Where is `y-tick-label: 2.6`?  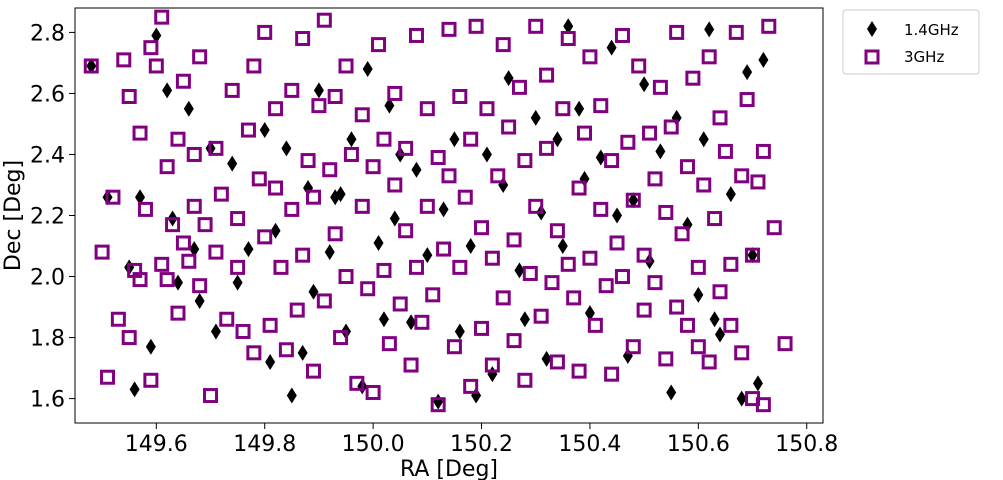
y-tick-label: 2.6 is located at coordinates (47, 94).